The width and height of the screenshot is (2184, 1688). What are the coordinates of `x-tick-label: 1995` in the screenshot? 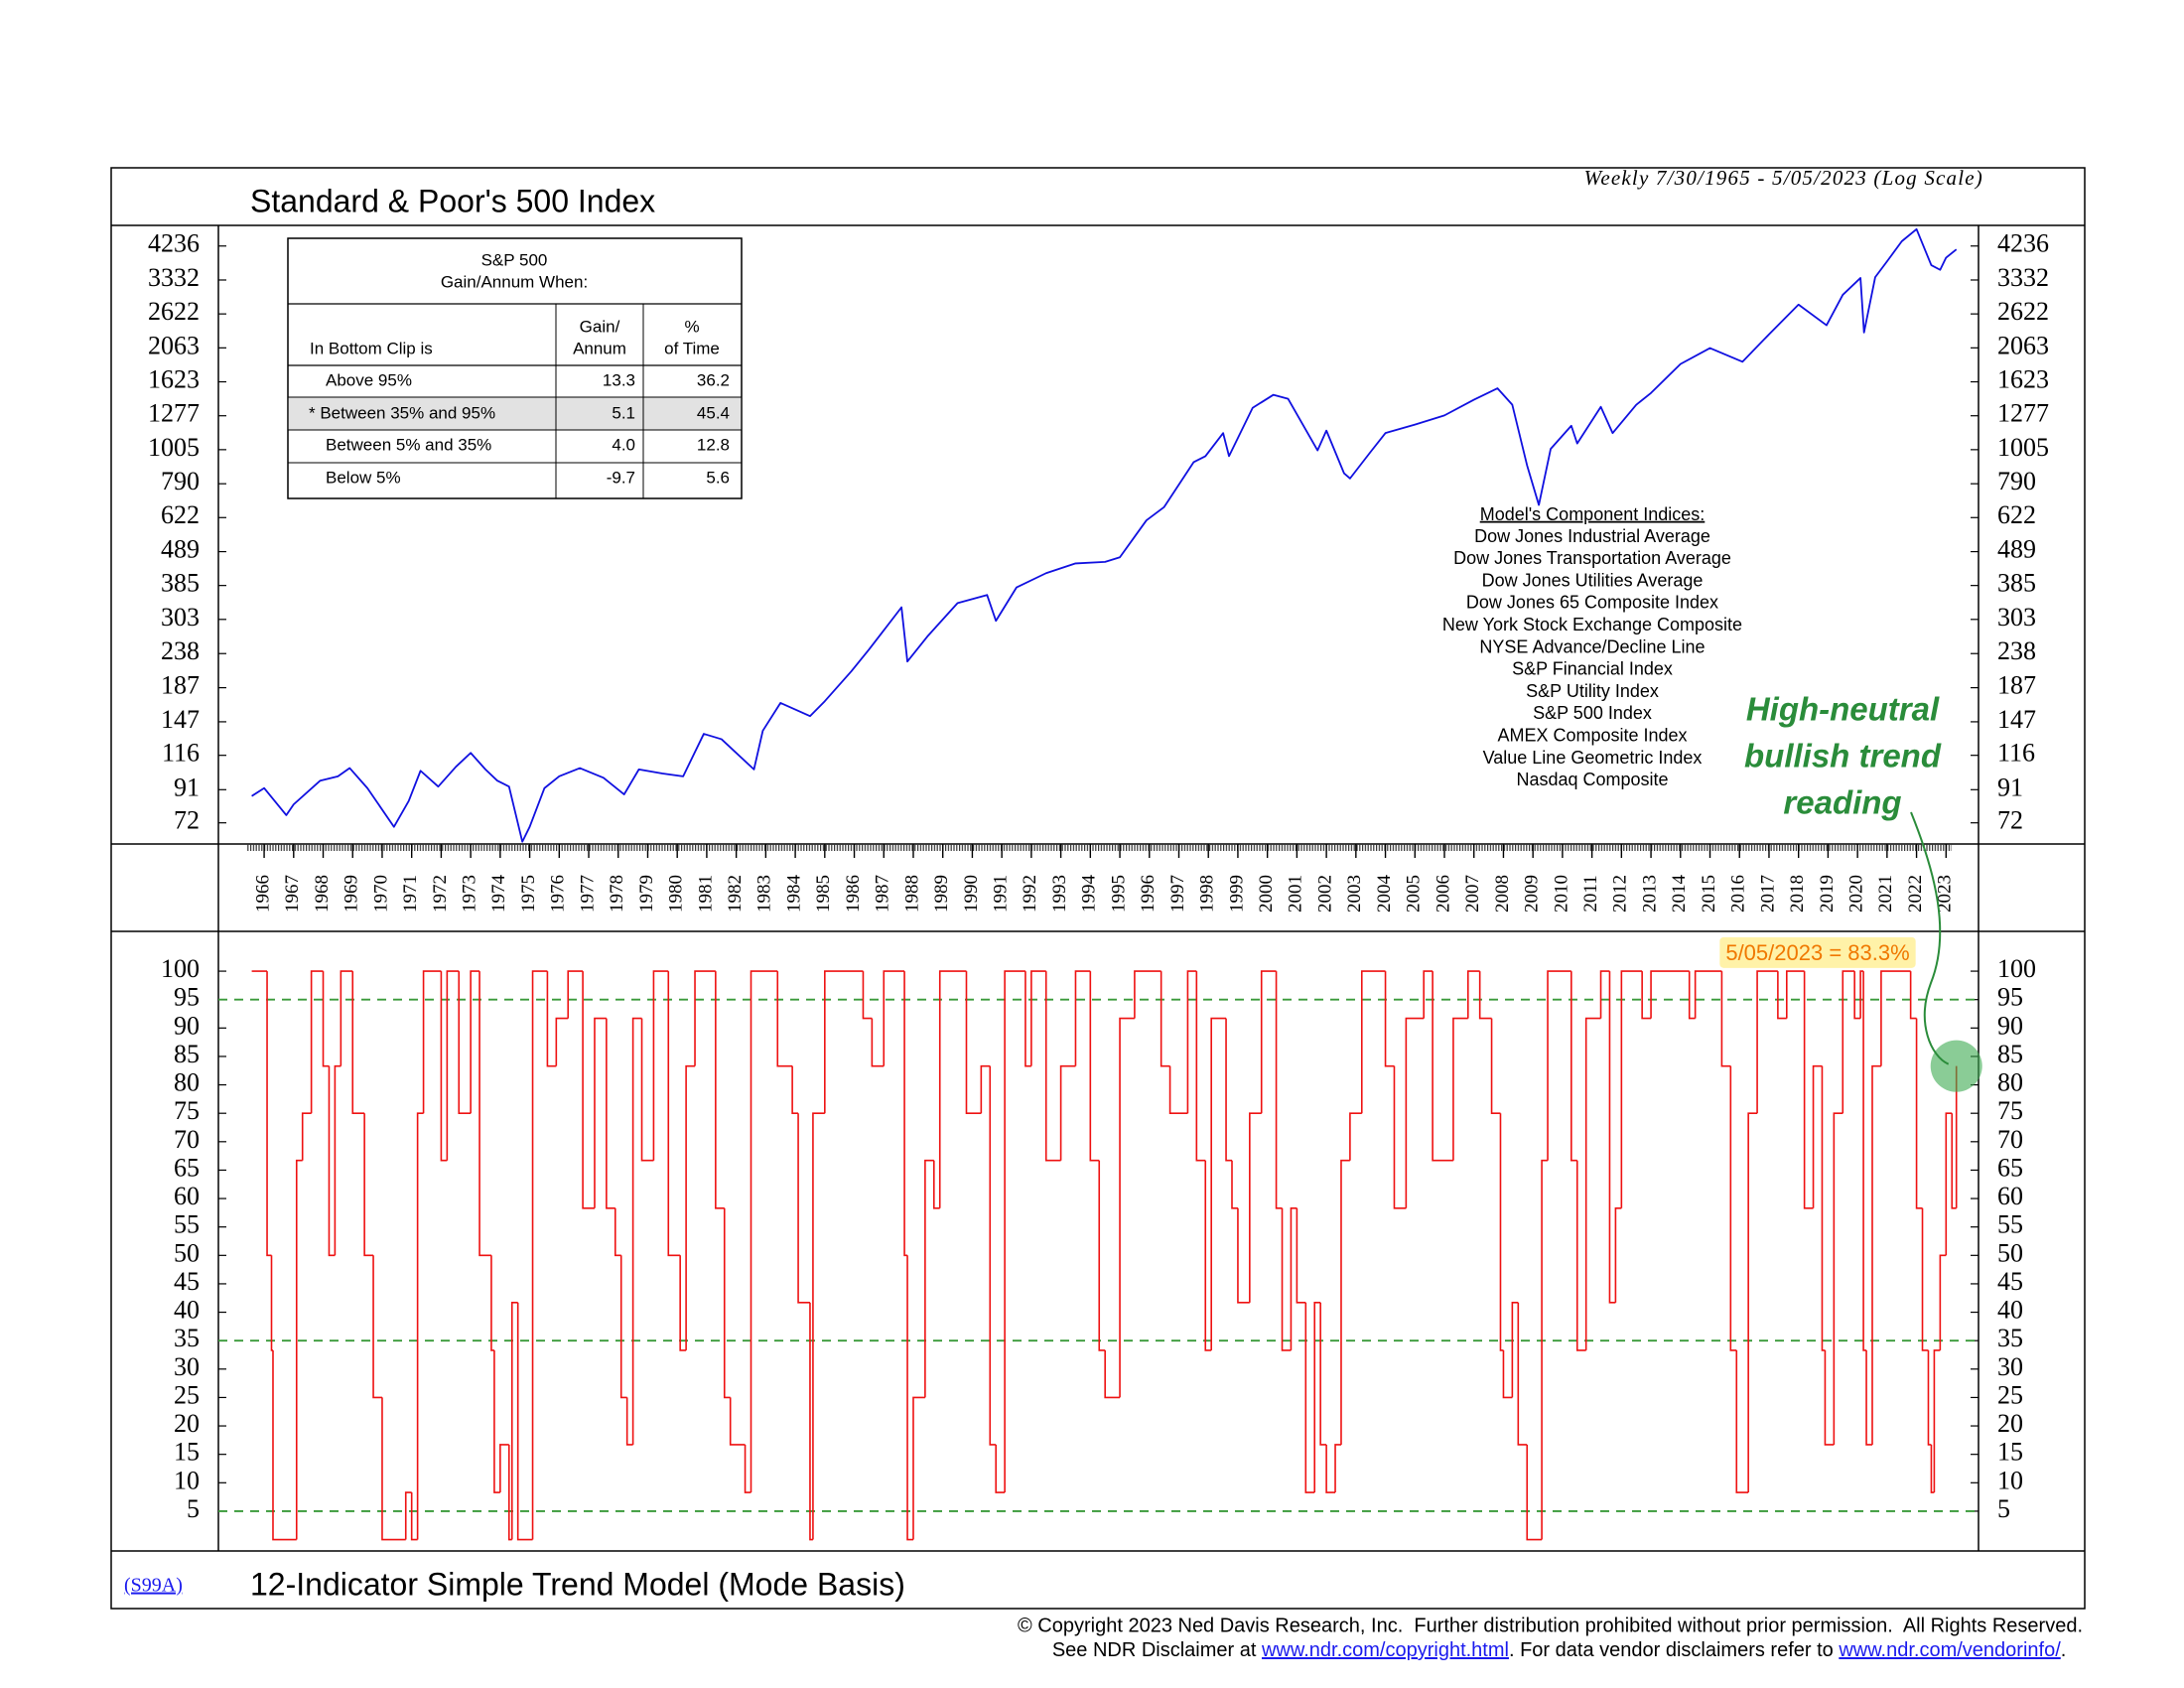 It's located at (1118, 894).